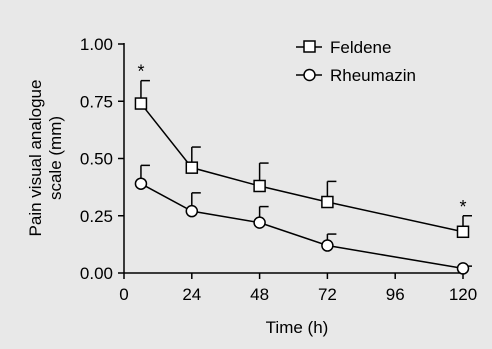  What do you see at coordinates (96, 216) in the screenshot?
I see `y-tick-label: 0.25` at bounding box center [96, 216].